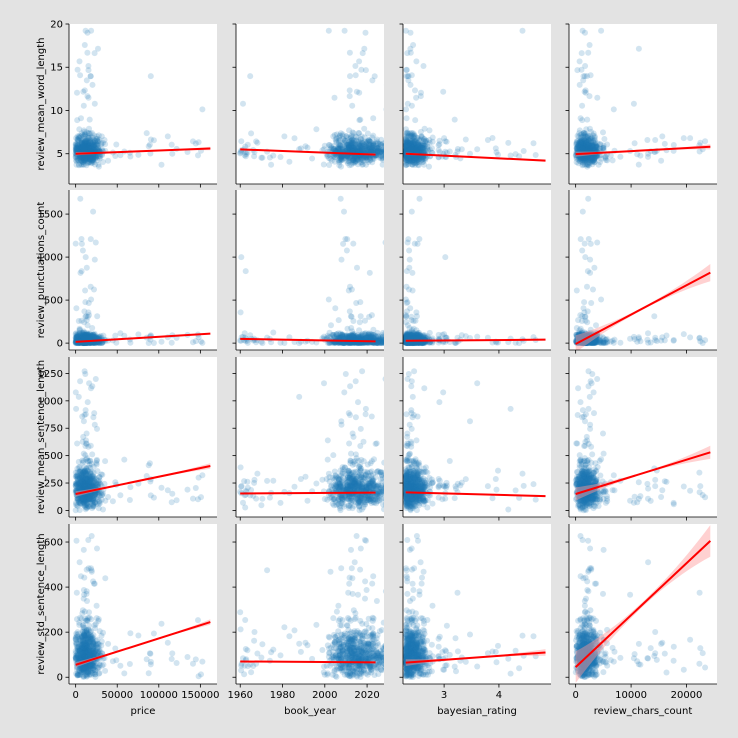  I want to click on panel-background, so click(310, 270).